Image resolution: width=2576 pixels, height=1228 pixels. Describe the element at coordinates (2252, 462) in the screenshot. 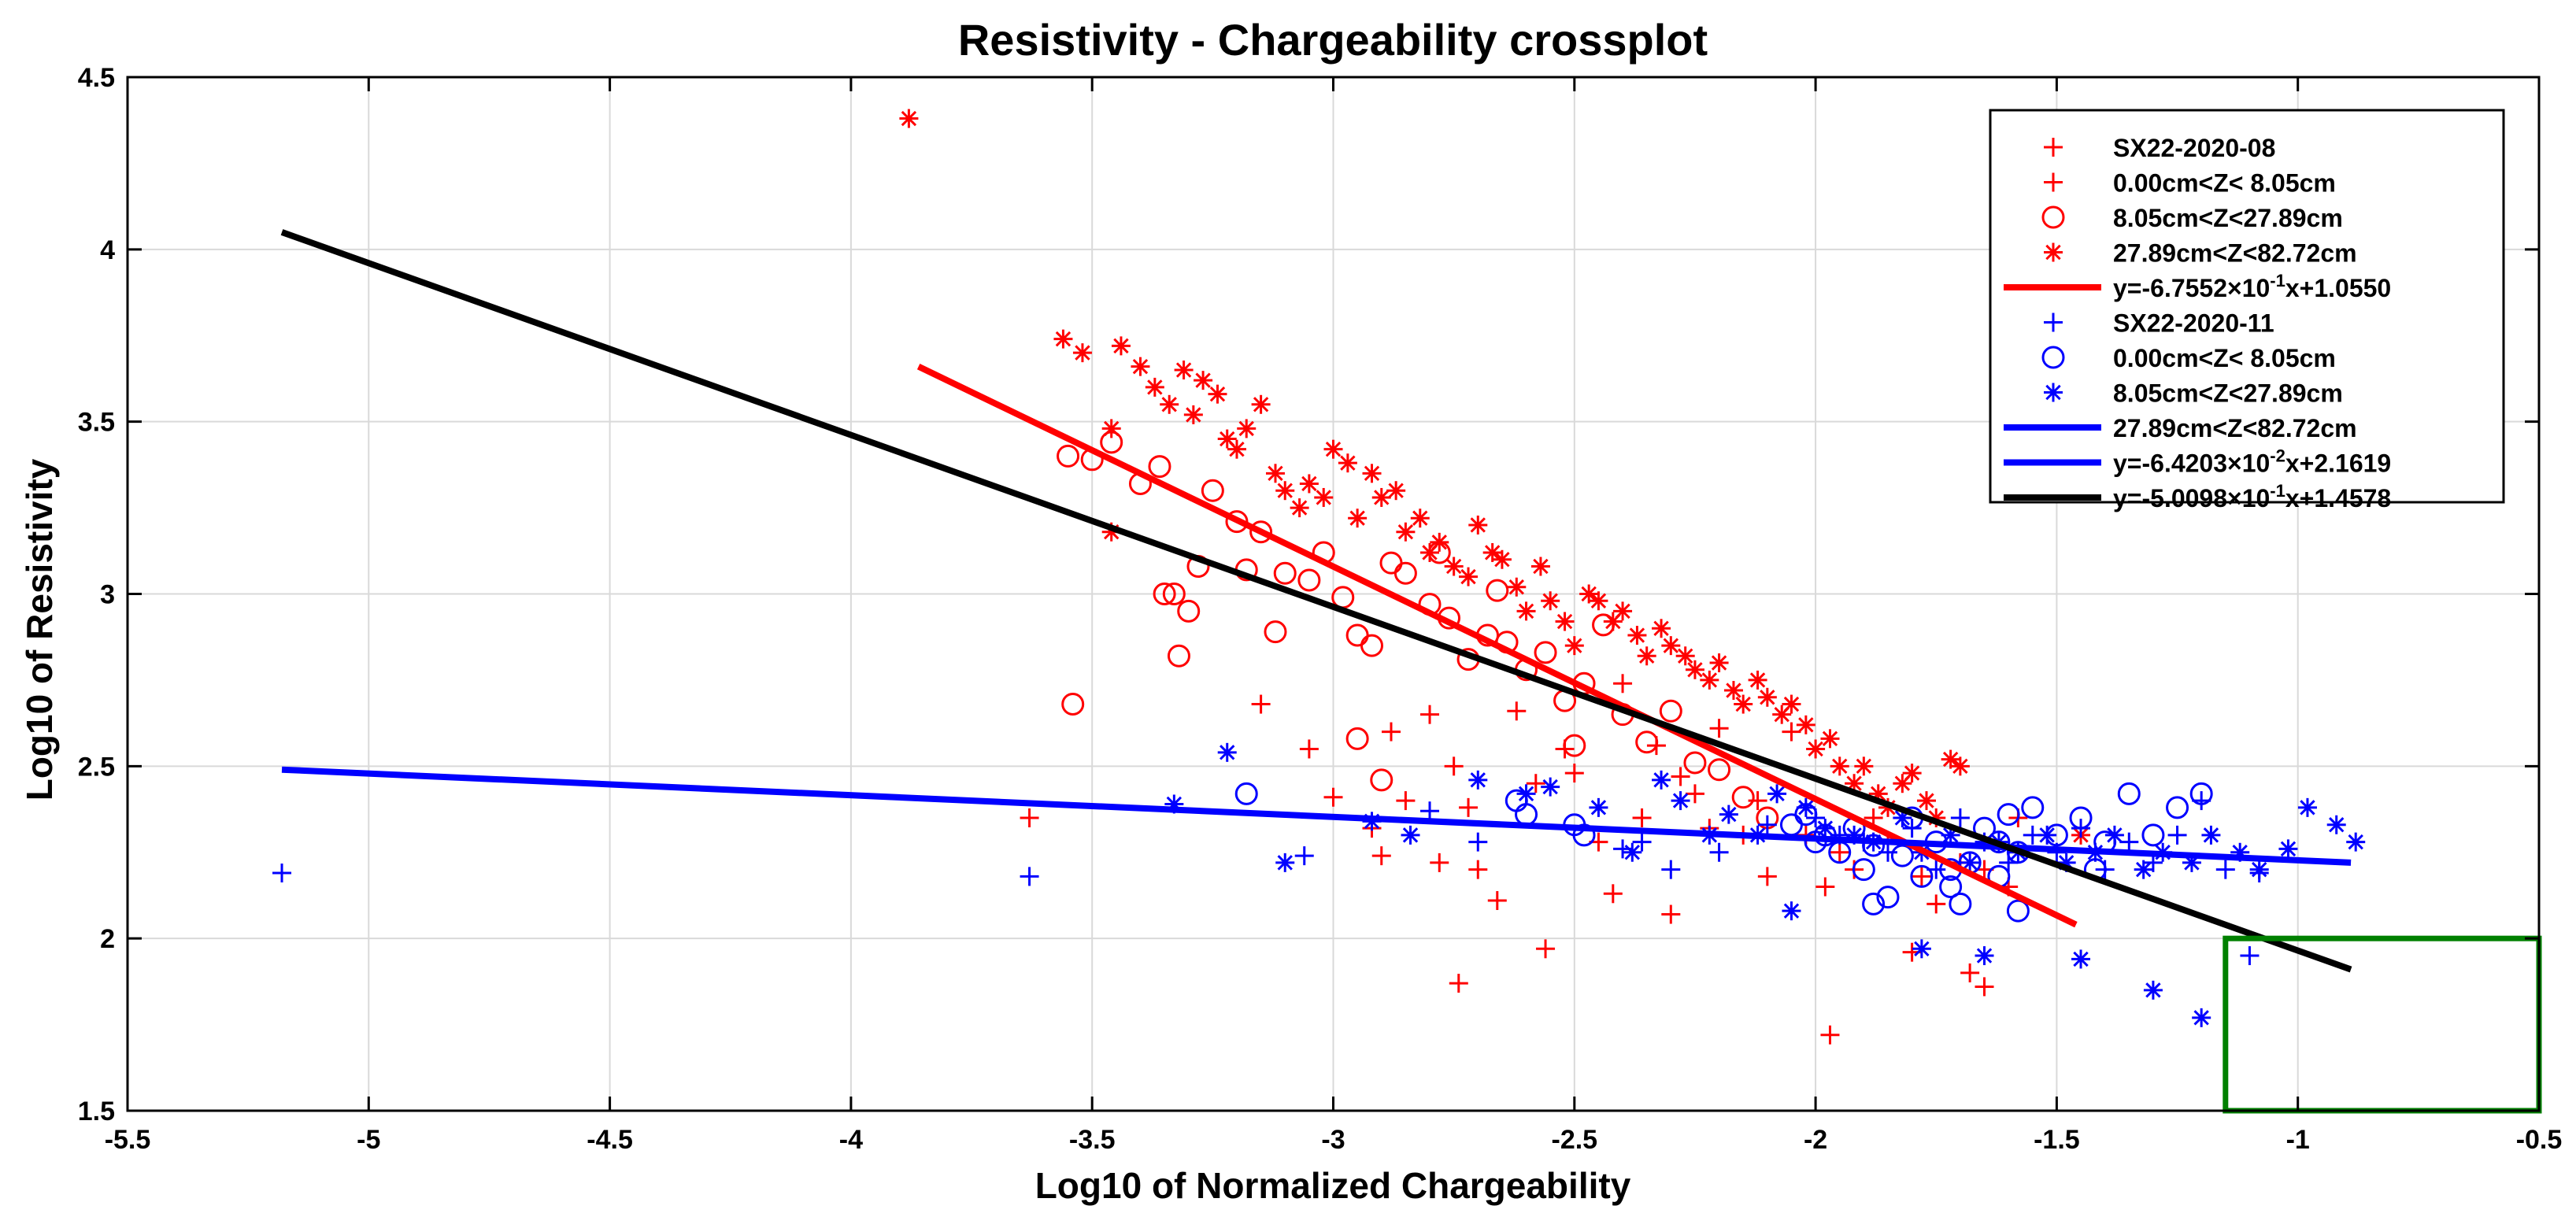

I see `legend-label: y=-6.4203×10-2x+2.1619` at that location.